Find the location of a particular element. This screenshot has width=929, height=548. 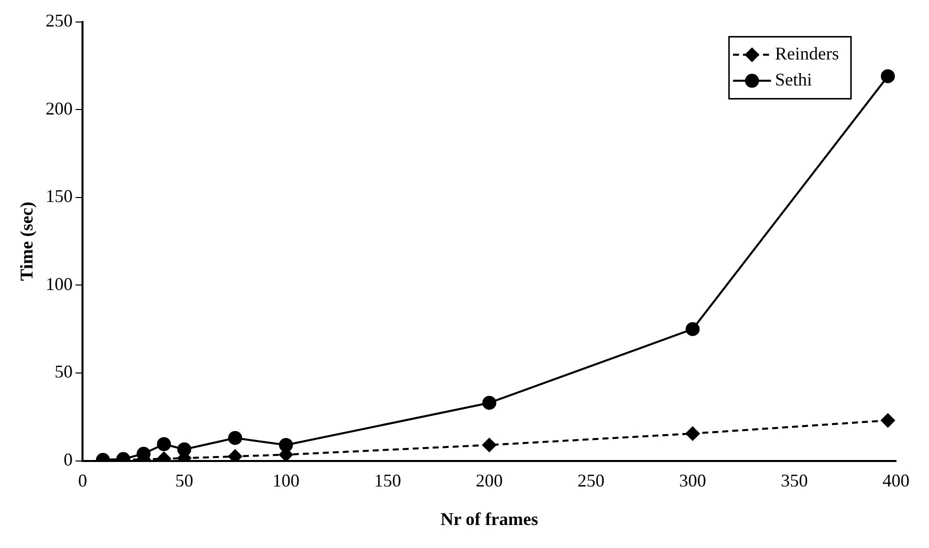

x-tick-label: 250 is located at coordinates (590, 480).